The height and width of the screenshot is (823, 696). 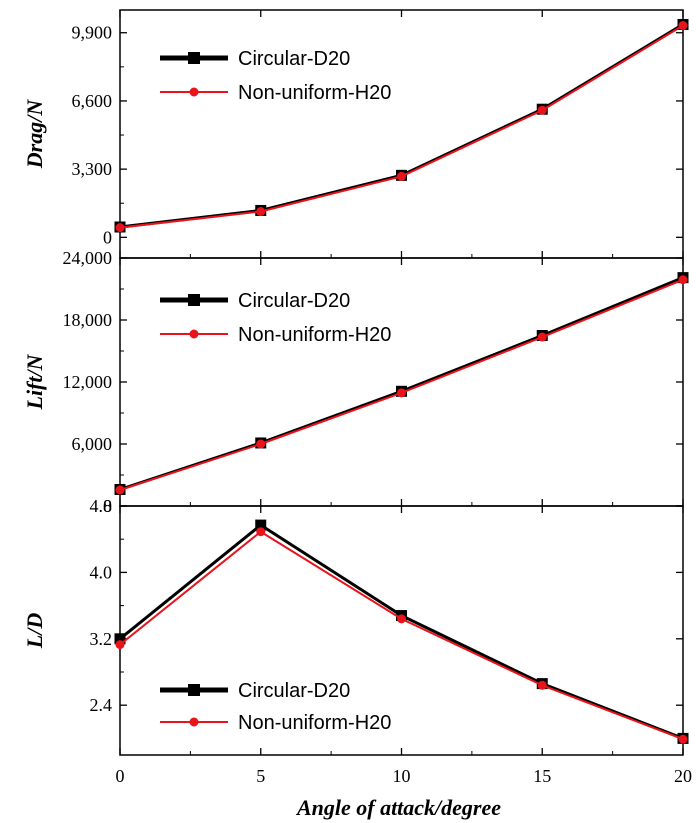 What do you see at coordinates (101, 639) in the screenshot?
I see `y-tick-label: 3.2` at bounding box center [101, 639].